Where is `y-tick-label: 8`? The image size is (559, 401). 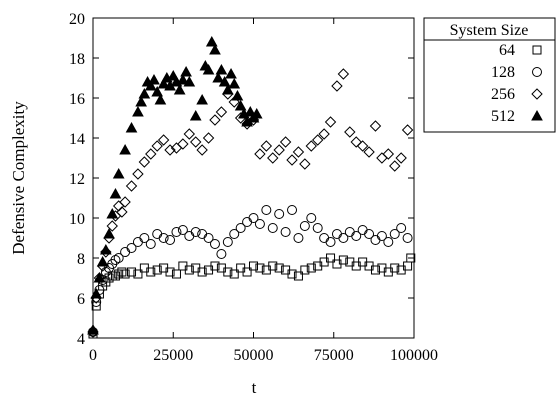 y-tick-label: 8 is located at coordinates (81, 259).